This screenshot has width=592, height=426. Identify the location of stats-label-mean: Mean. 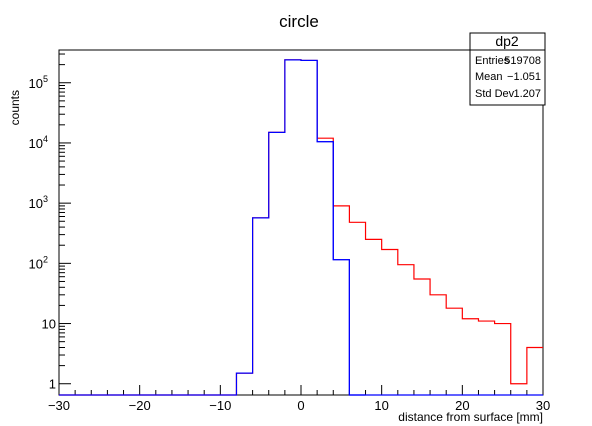
(489, 77).